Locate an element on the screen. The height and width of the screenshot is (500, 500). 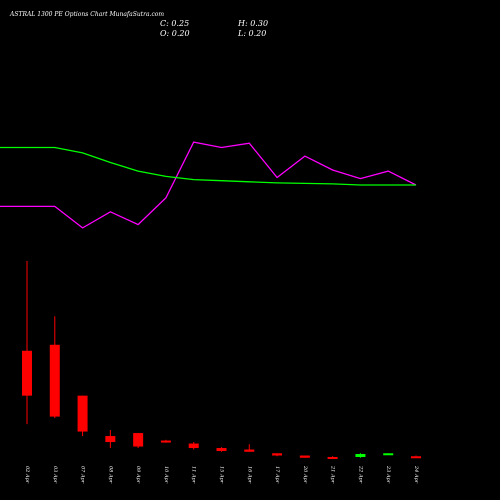
x-tick-label: 24 Apr is located at coordinates (416, 474).